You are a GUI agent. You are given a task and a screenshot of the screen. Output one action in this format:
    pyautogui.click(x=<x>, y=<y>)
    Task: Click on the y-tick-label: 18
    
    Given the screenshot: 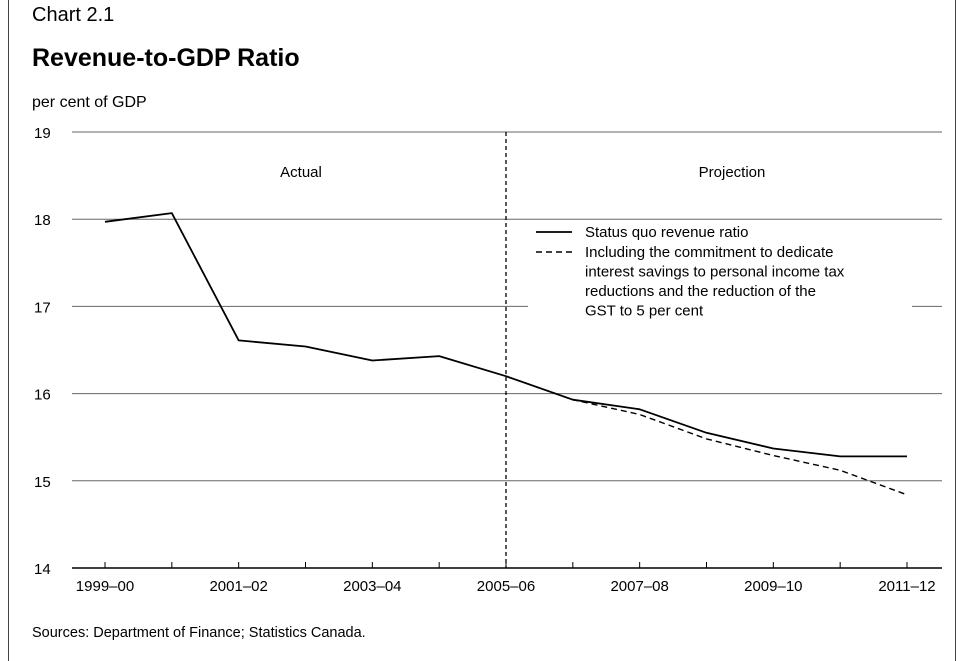 What is the action you would take?
    pyautogui.click(x=42, y=220)
    